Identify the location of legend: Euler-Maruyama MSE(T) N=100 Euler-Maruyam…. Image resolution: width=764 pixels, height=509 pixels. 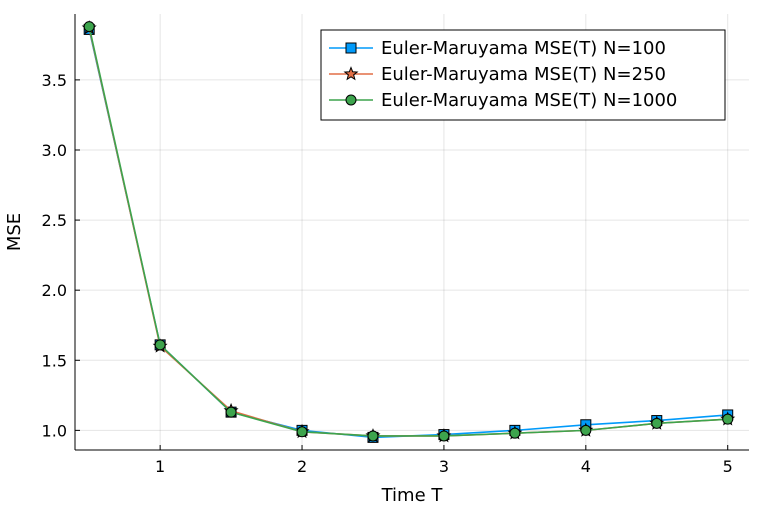
(523, 75).